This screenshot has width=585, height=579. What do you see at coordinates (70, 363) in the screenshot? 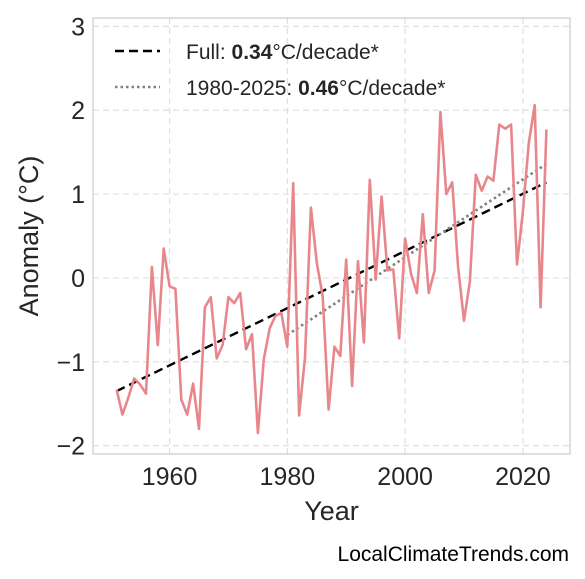
I see `y-tick-label: −1` at bounding box center [70, 363].